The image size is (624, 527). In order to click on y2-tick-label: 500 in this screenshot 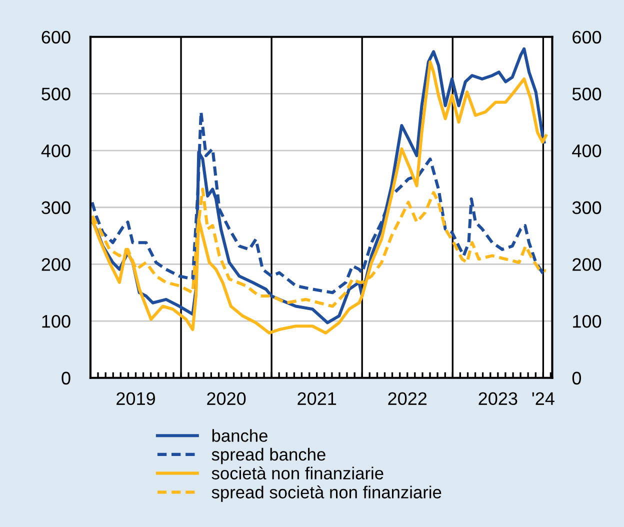, I will do `click(587, 94)`.